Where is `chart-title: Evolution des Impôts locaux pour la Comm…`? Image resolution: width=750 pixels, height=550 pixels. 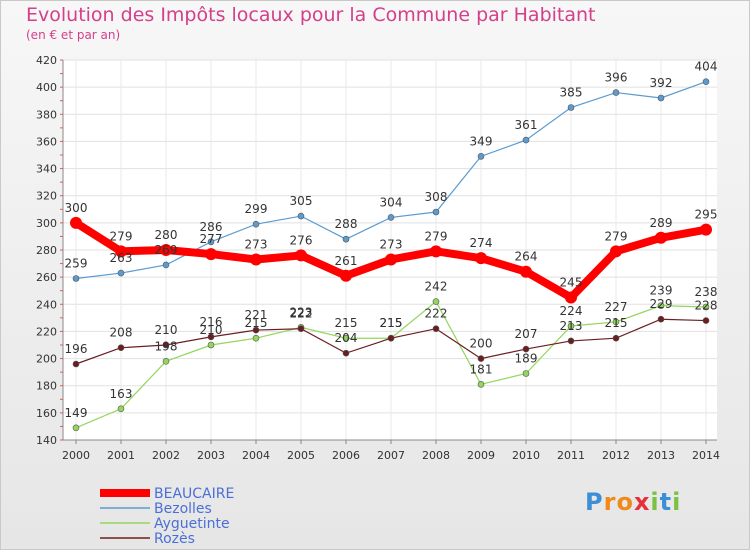
chart-title: Evolution des Impôts locaux pour la Comm… is located at coordinates (311, 15).